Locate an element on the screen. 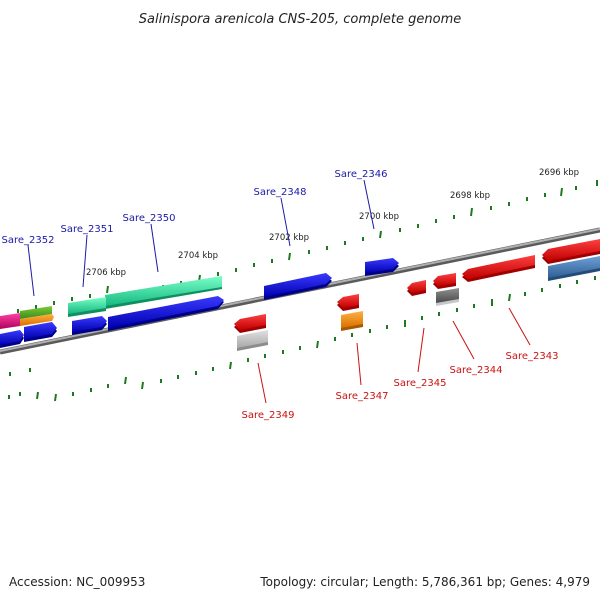 This screenshot has width=600, height=600. reverse-genes is located at coordinates (417, 295).